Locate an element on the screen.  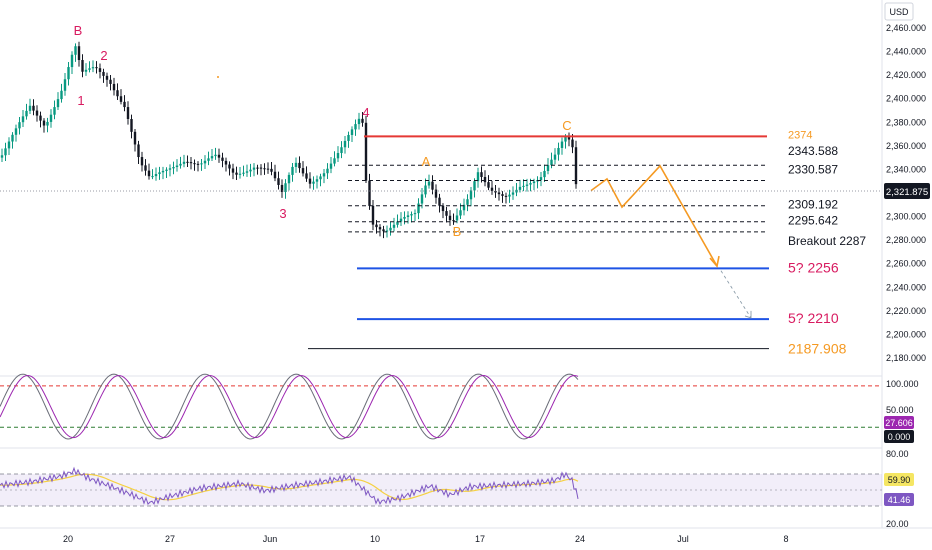
level-label: 5? 2210 is located at coordinates (813, 318).